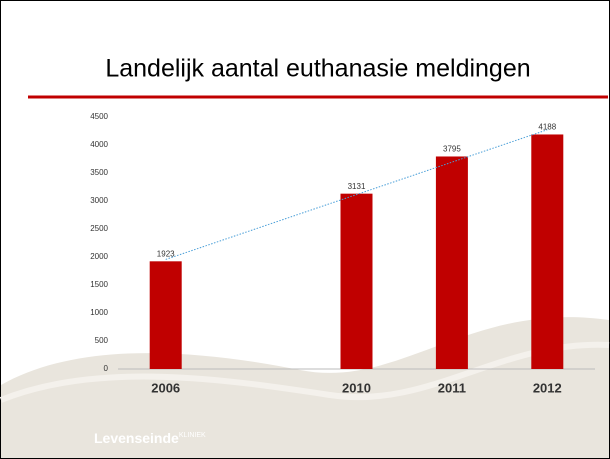 This screenshot has width=610, height=459. What do you see at coordinates (99, 284) in the screenshot?
I see `y-tick-label: 1500` at bounding box center [99, 284].